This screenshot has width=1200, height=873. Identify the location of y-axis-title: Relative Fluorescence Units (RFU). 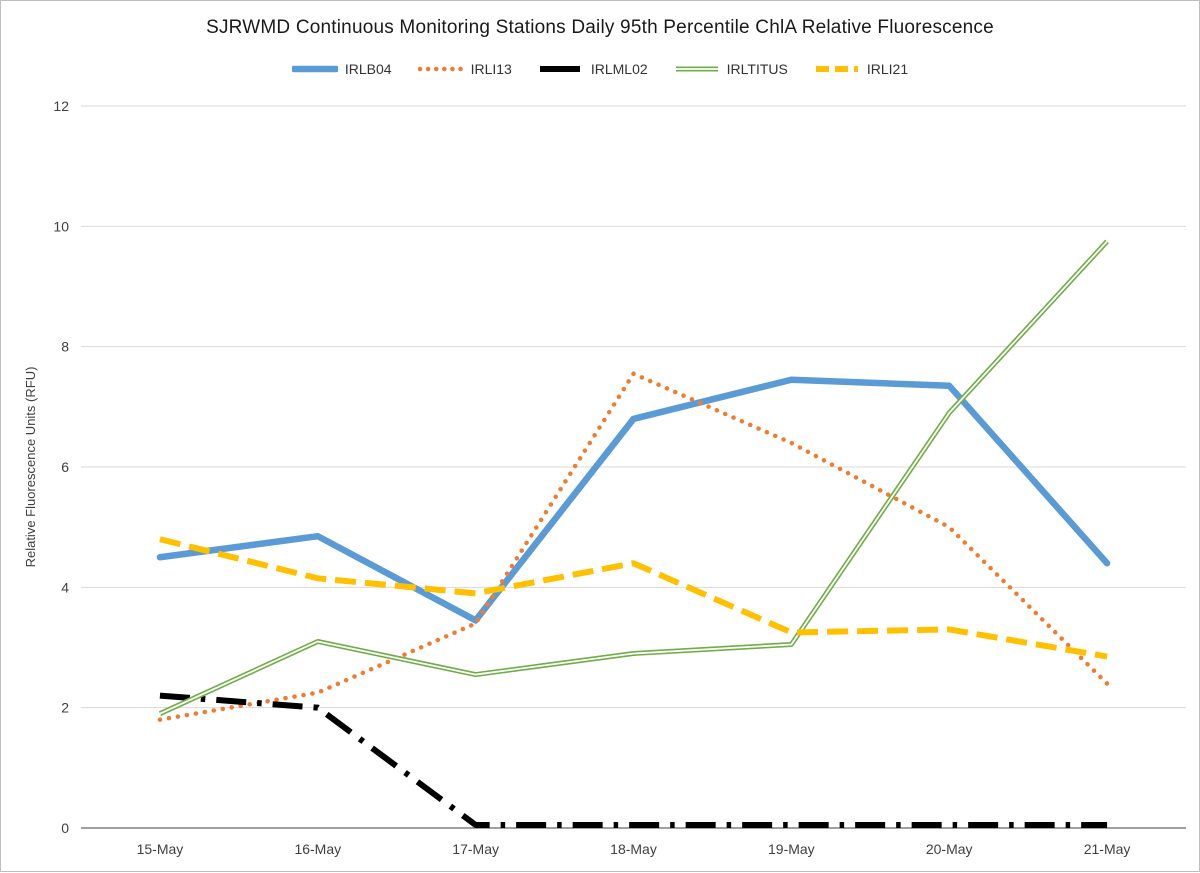
(30, 467).